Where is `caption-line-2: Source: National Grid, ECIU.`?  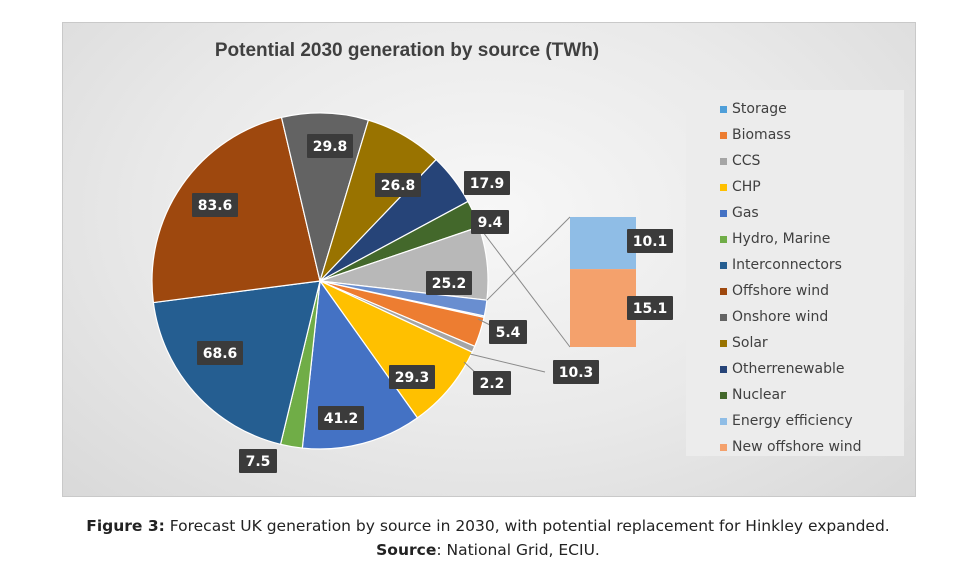
caption-line-2: Source: National Grid, ECIU. is located at coordinates (488, 550).